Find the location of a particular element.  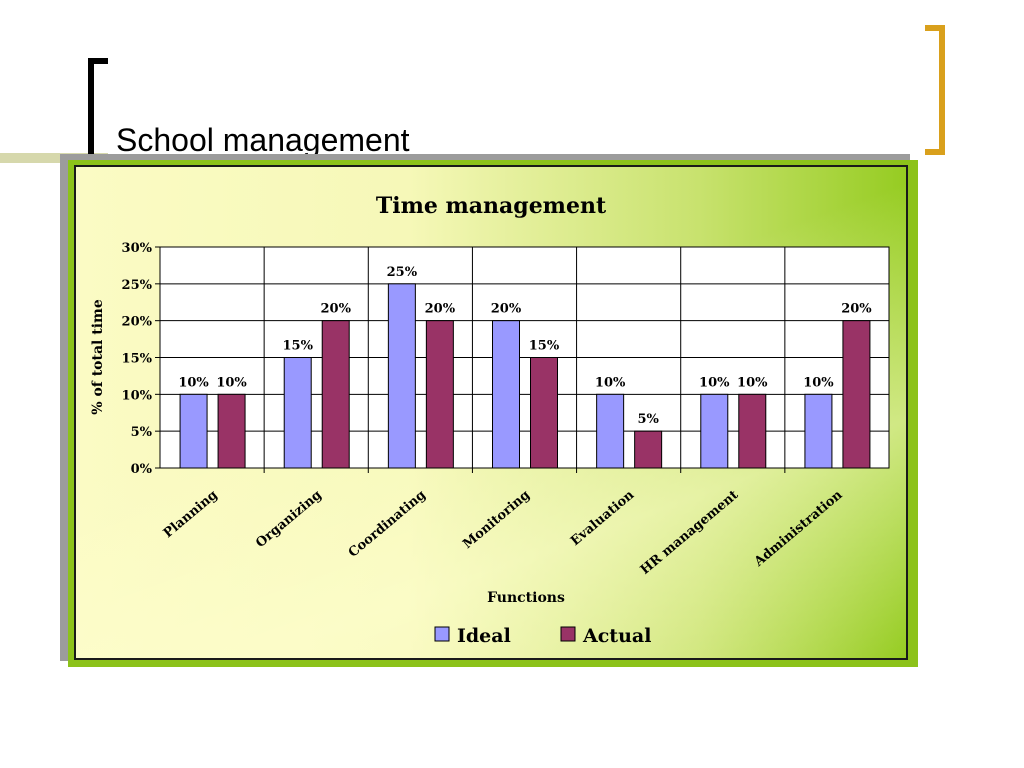

legend-swatch-actual is located at coordinates (568, 634).